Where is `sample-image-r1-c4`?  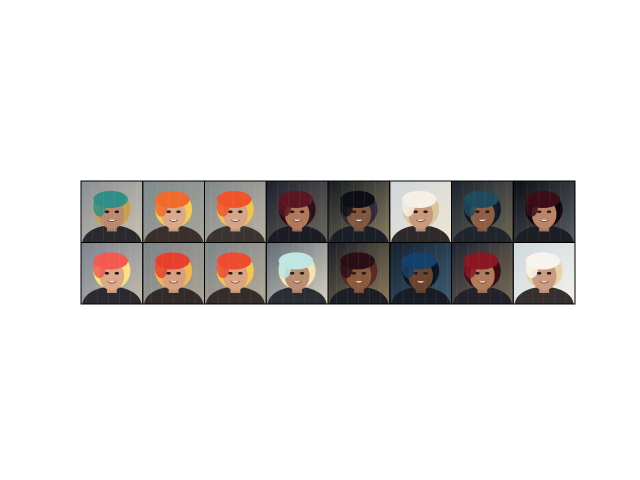 sample-image-r1-c4 is located at coordinates (297, 212).